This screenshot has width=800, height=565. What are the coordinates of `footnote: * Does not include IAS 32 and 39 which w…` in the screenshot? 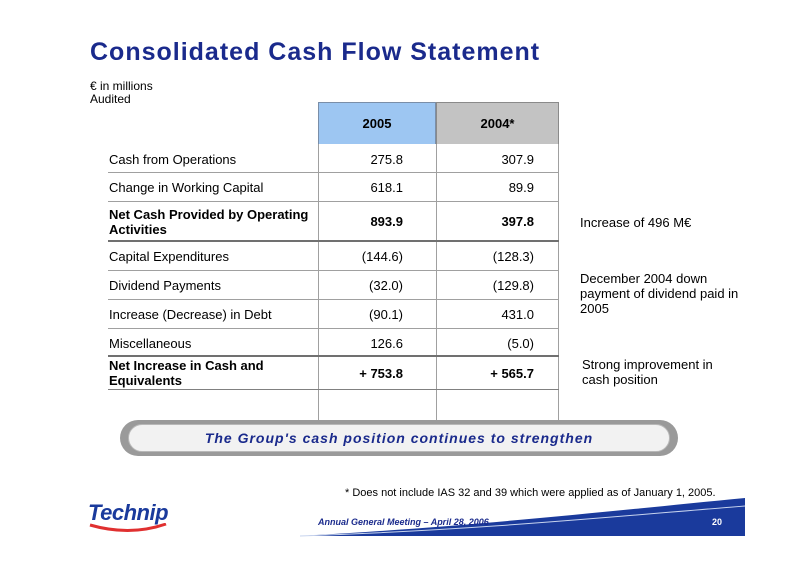 It's located at (530, 493).